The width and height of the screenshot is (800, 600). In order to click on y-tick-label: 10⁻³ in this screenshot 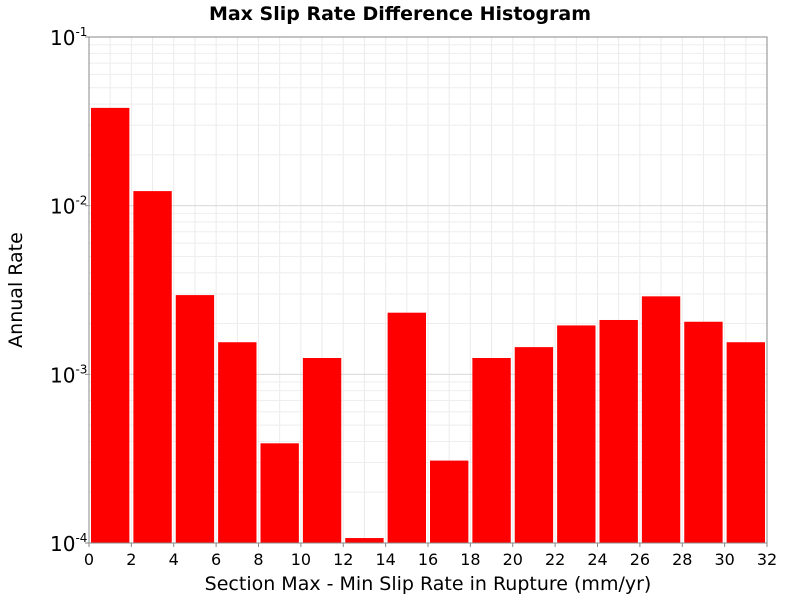, I will do `click(68, 374)`.